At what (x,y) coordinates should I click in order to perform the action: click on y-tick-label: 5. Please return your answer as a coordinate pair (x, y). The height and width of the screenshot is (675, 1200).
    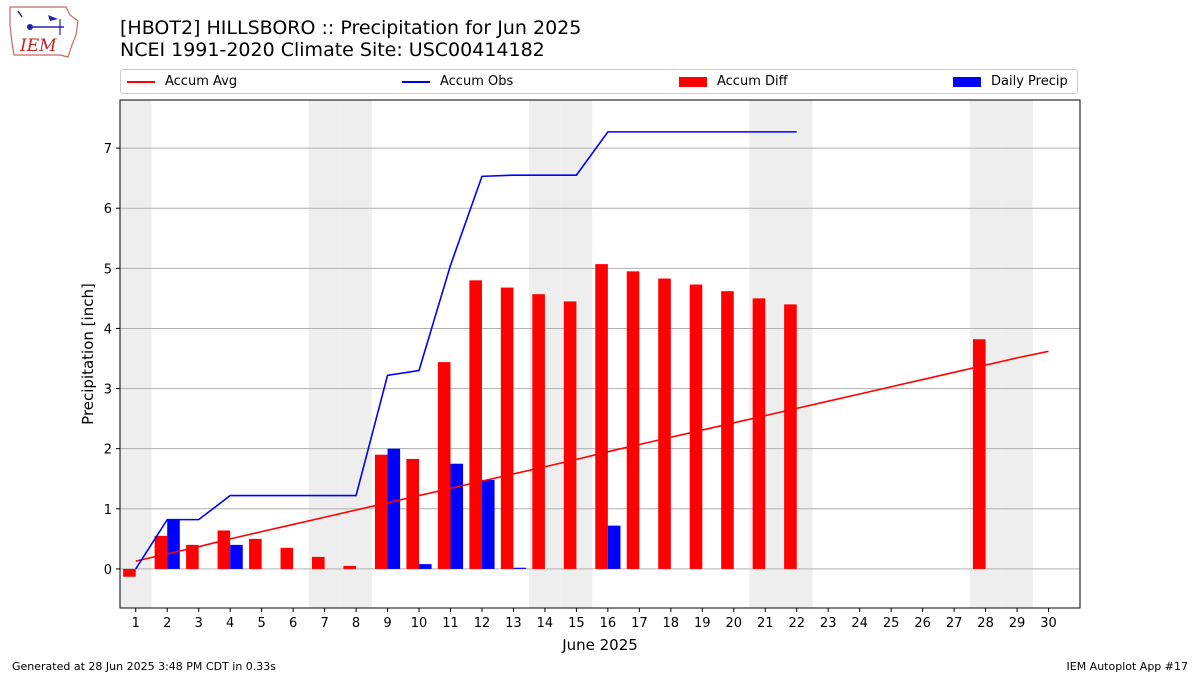
    Looking at the image, I should click on (108, 269).